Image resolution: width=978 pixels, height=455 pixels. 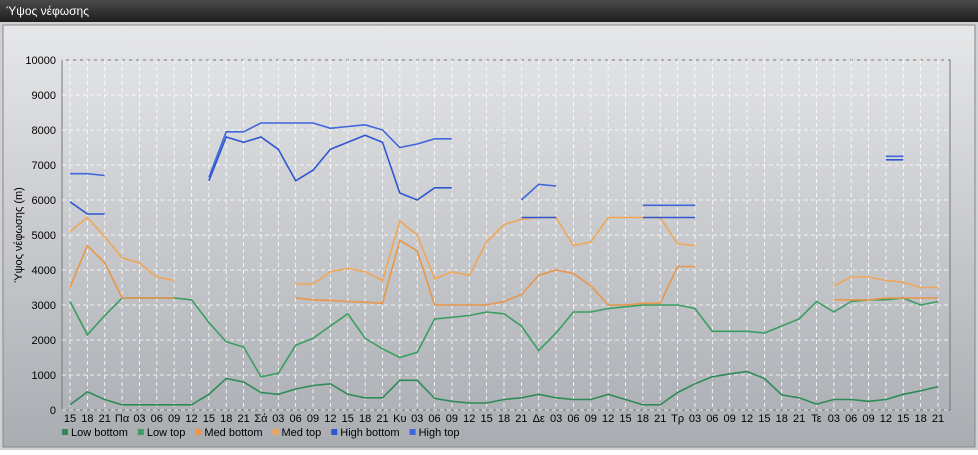 What do you see at coordinates (302, 433) in the screenshot?
I see `legend-label: Med top` at bounding box center [302, 433].